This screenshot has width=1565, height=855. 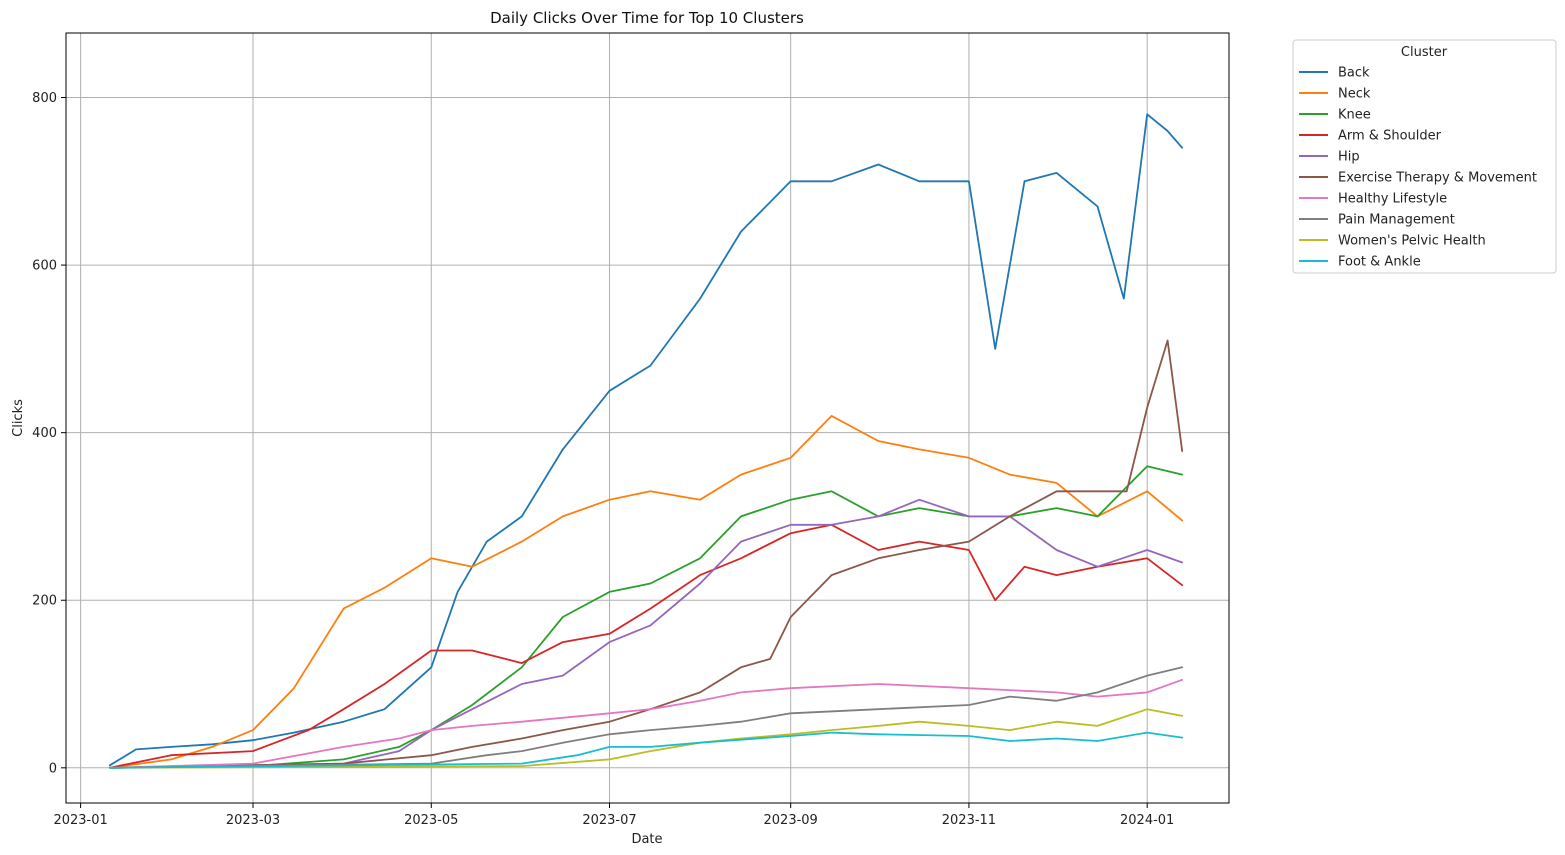 What do you see at coordinates (80, 820) in the screenshot?
I see `x-tick-label: 2023-01` at bounding box center [80, 820].